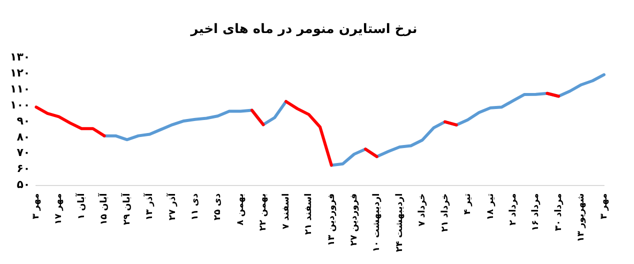 The width and height of the screenshot is (634, 264). Describe the element at coordinates (377, 222) in the screenshot. I see `x-tick-label: ۱۰ اردیبهشت` at that location.